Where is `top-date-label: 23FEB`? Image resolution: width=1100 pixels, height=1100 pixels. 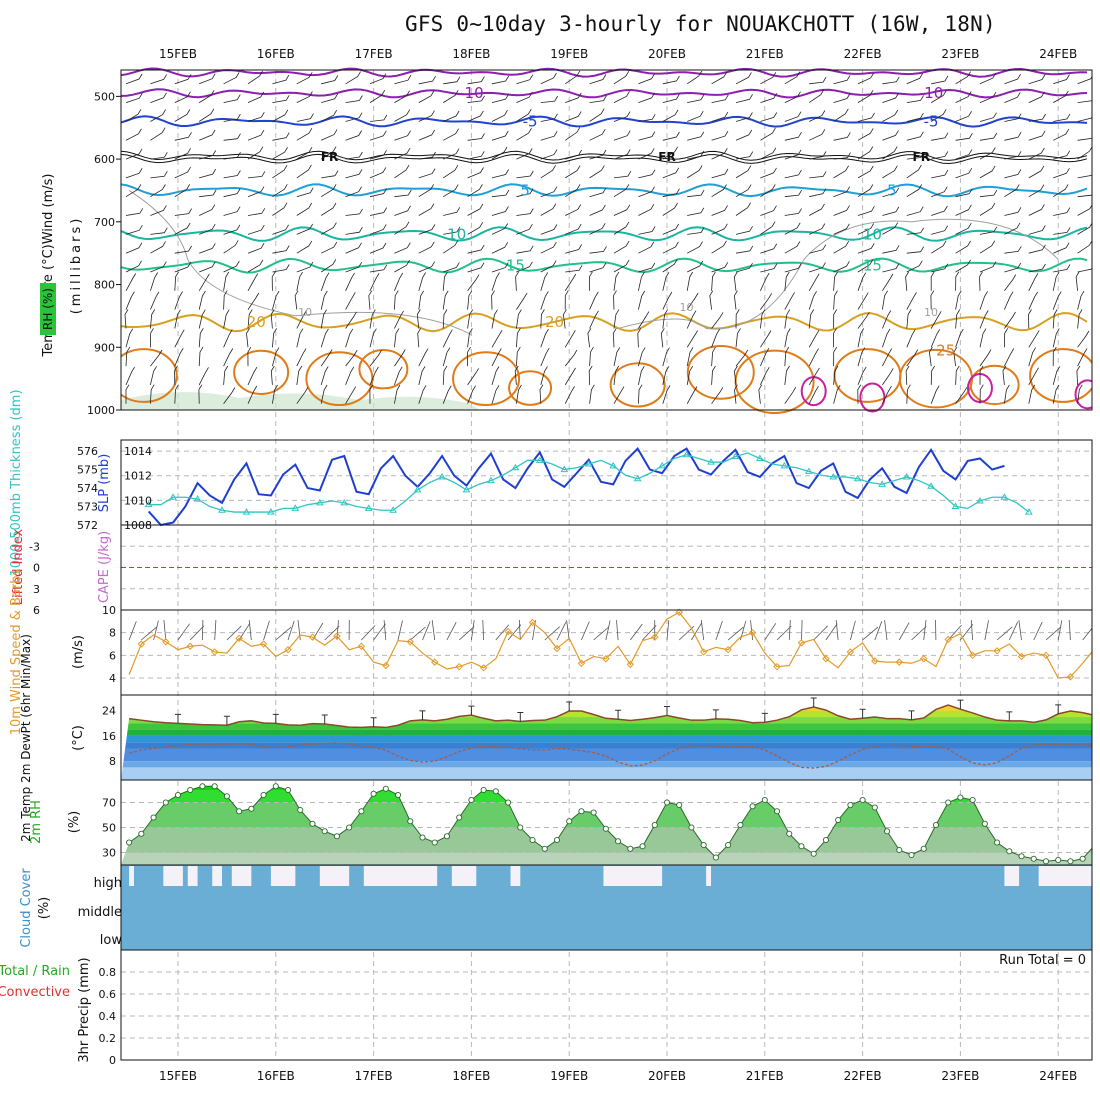 top-date-label: 23FEB is located at coordinates (960, 54).